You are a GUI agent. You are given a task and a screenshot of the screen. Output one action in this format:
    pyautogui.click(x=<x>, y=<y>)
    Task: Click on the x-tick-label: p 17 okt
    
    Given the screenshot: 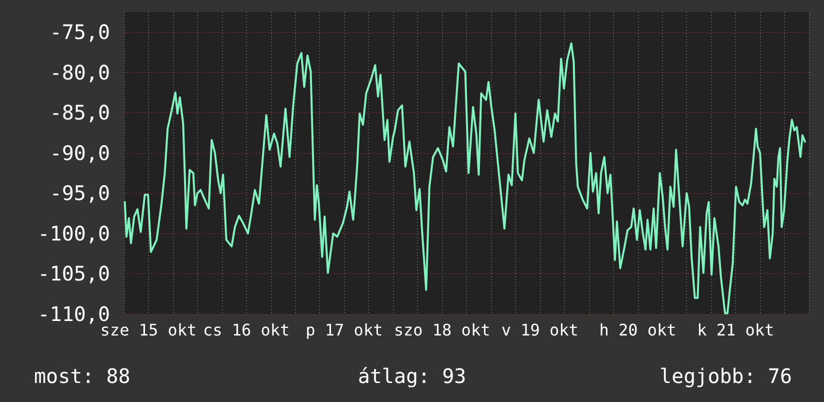 What is the action you would take?
    pyautogui.click(x=344, y=330)
    